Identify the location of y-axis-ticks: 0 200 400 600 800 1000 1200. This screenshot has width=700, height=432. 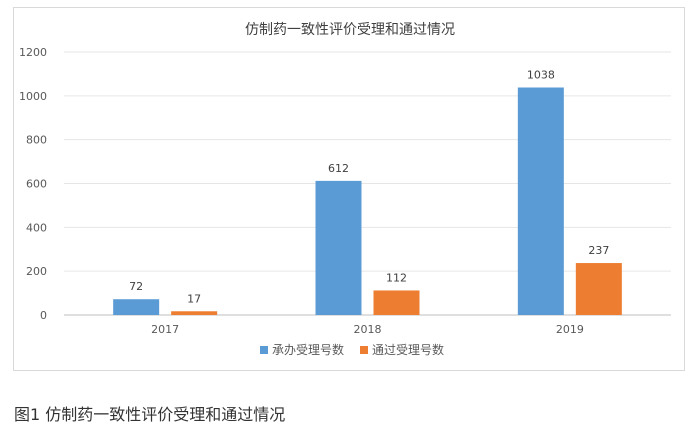
(33, 184).